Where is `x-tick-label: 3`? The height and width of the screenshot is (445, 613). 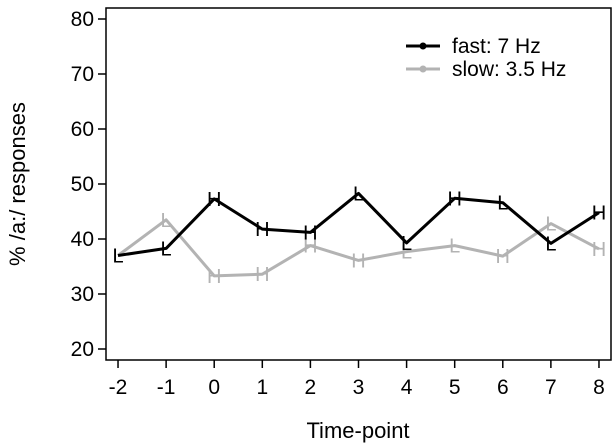 x-tick-label: 3 is located at coordinates (359, 387).